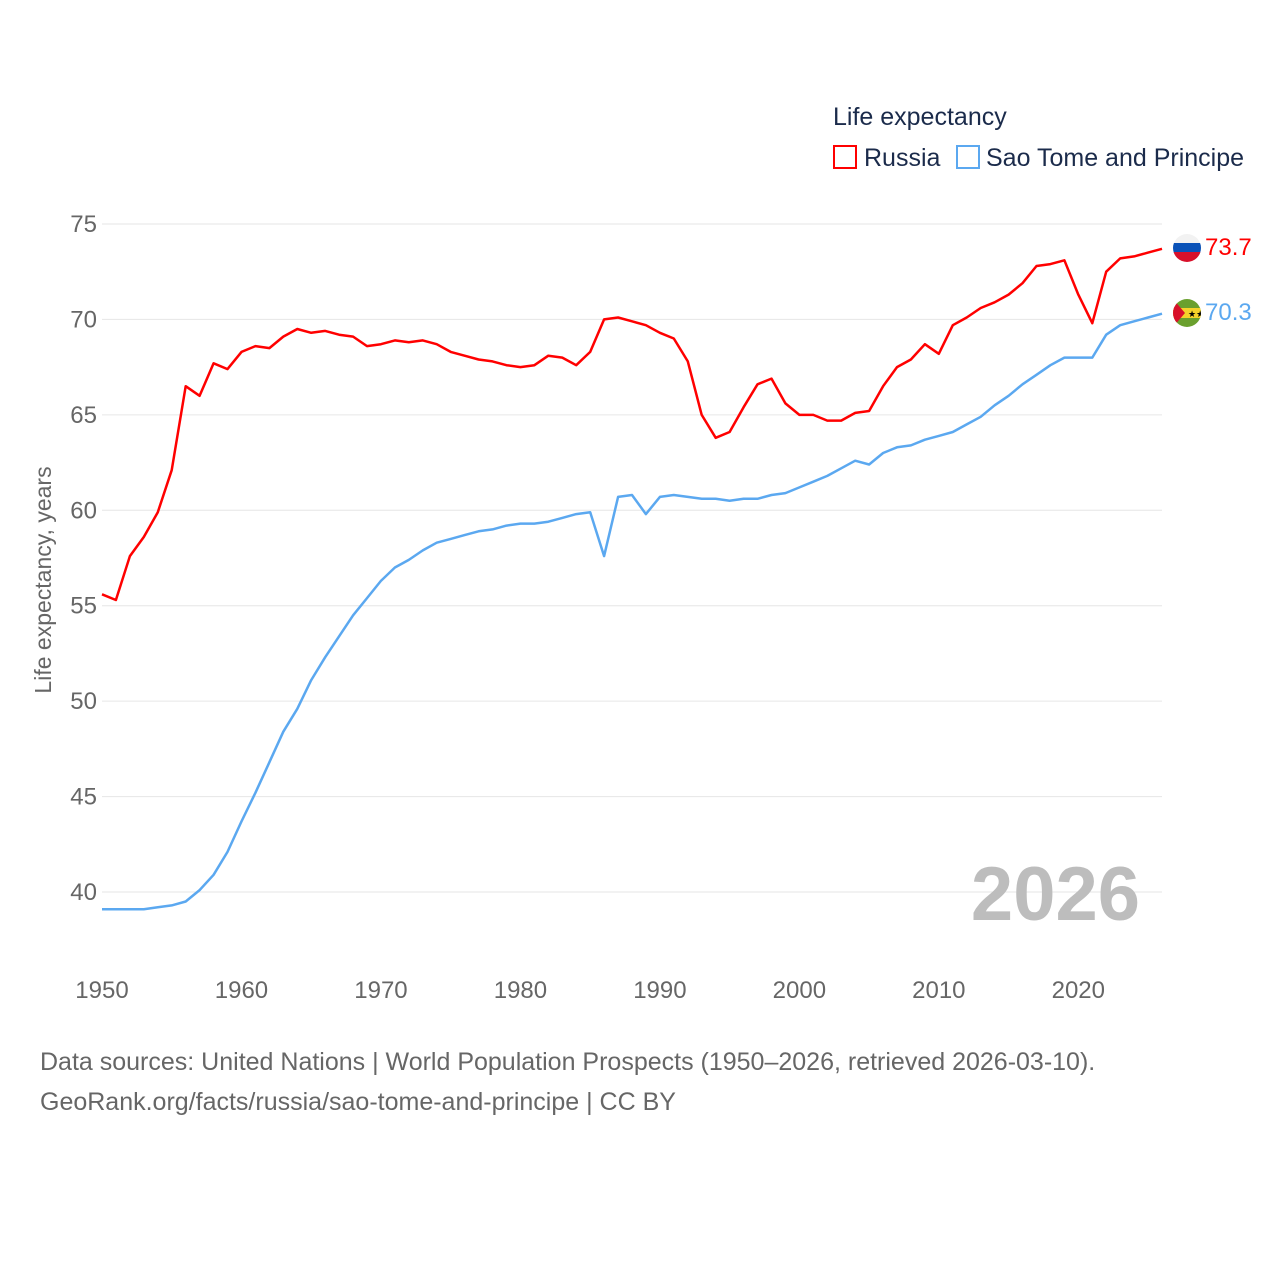 Image resolution: width=1280 pixels, height=1280 pixels. What do you see at coordinates (920, 117) in the screenshot?
I see `legend-title: Life expectancy` at bounding box center [920, 117].